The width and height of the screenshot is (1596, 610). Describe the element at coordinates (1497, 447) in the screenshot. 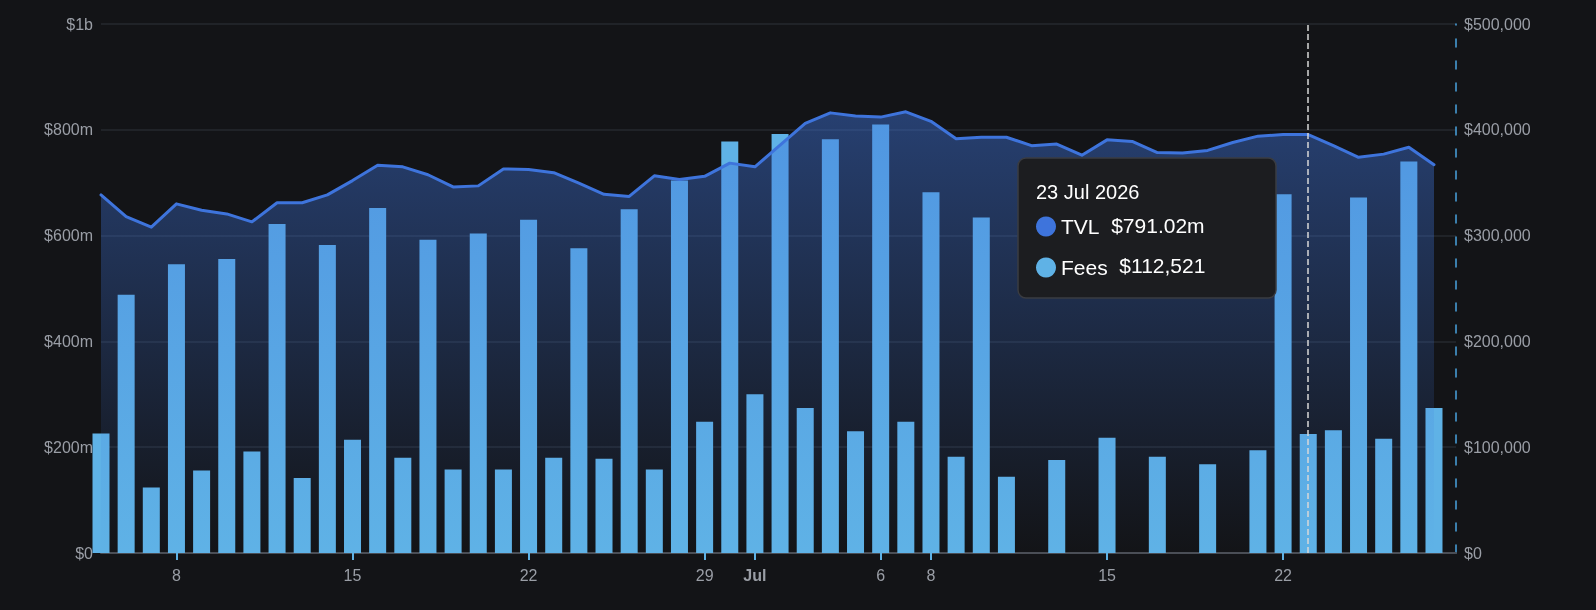

I see `y2-tick-label: $100,000` at that location.